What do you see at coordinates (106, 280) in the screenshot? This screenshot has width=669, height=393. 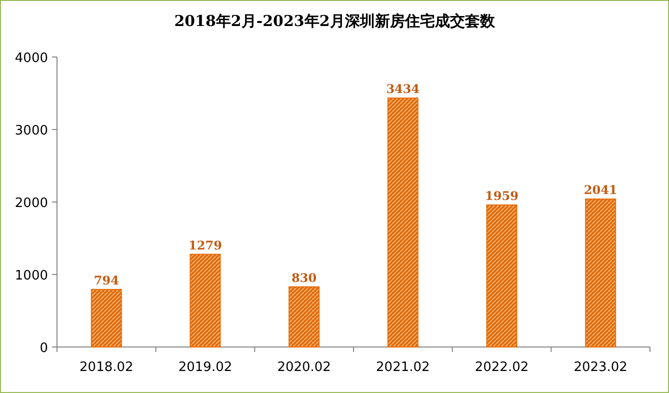 I see `data-label: 794` at bounding box center [106, 280].